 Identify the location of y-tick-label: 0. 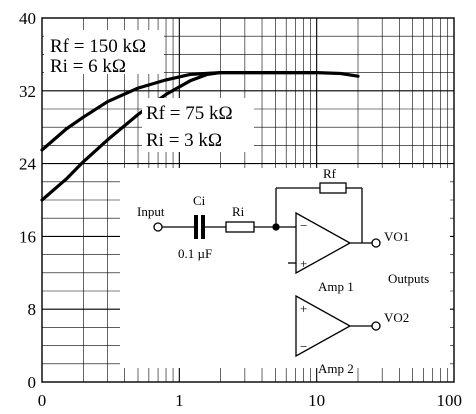
(32, 382).